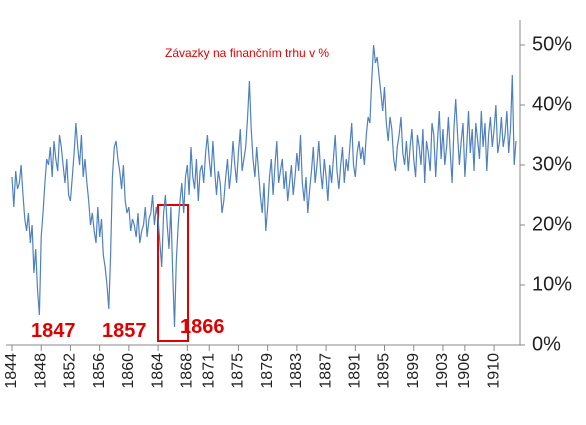 The image size is (586, 425). What do you see at coordinates (247, 53) in the screenshot?
I see `chart-title: Závazky na finančním trhu v %` at bounding box center [247, 53].